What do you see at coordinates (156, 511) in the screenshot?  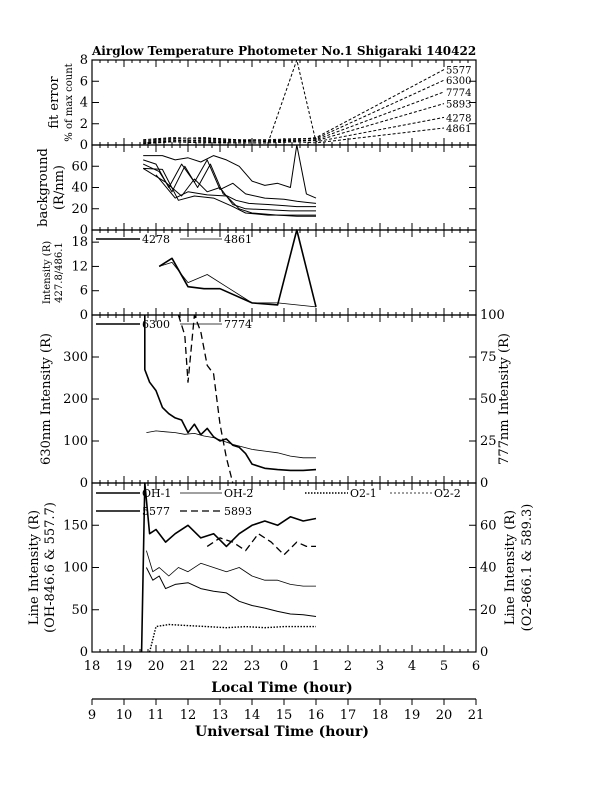 I see `legend-label: 5577` at bounding box center [156, 511].